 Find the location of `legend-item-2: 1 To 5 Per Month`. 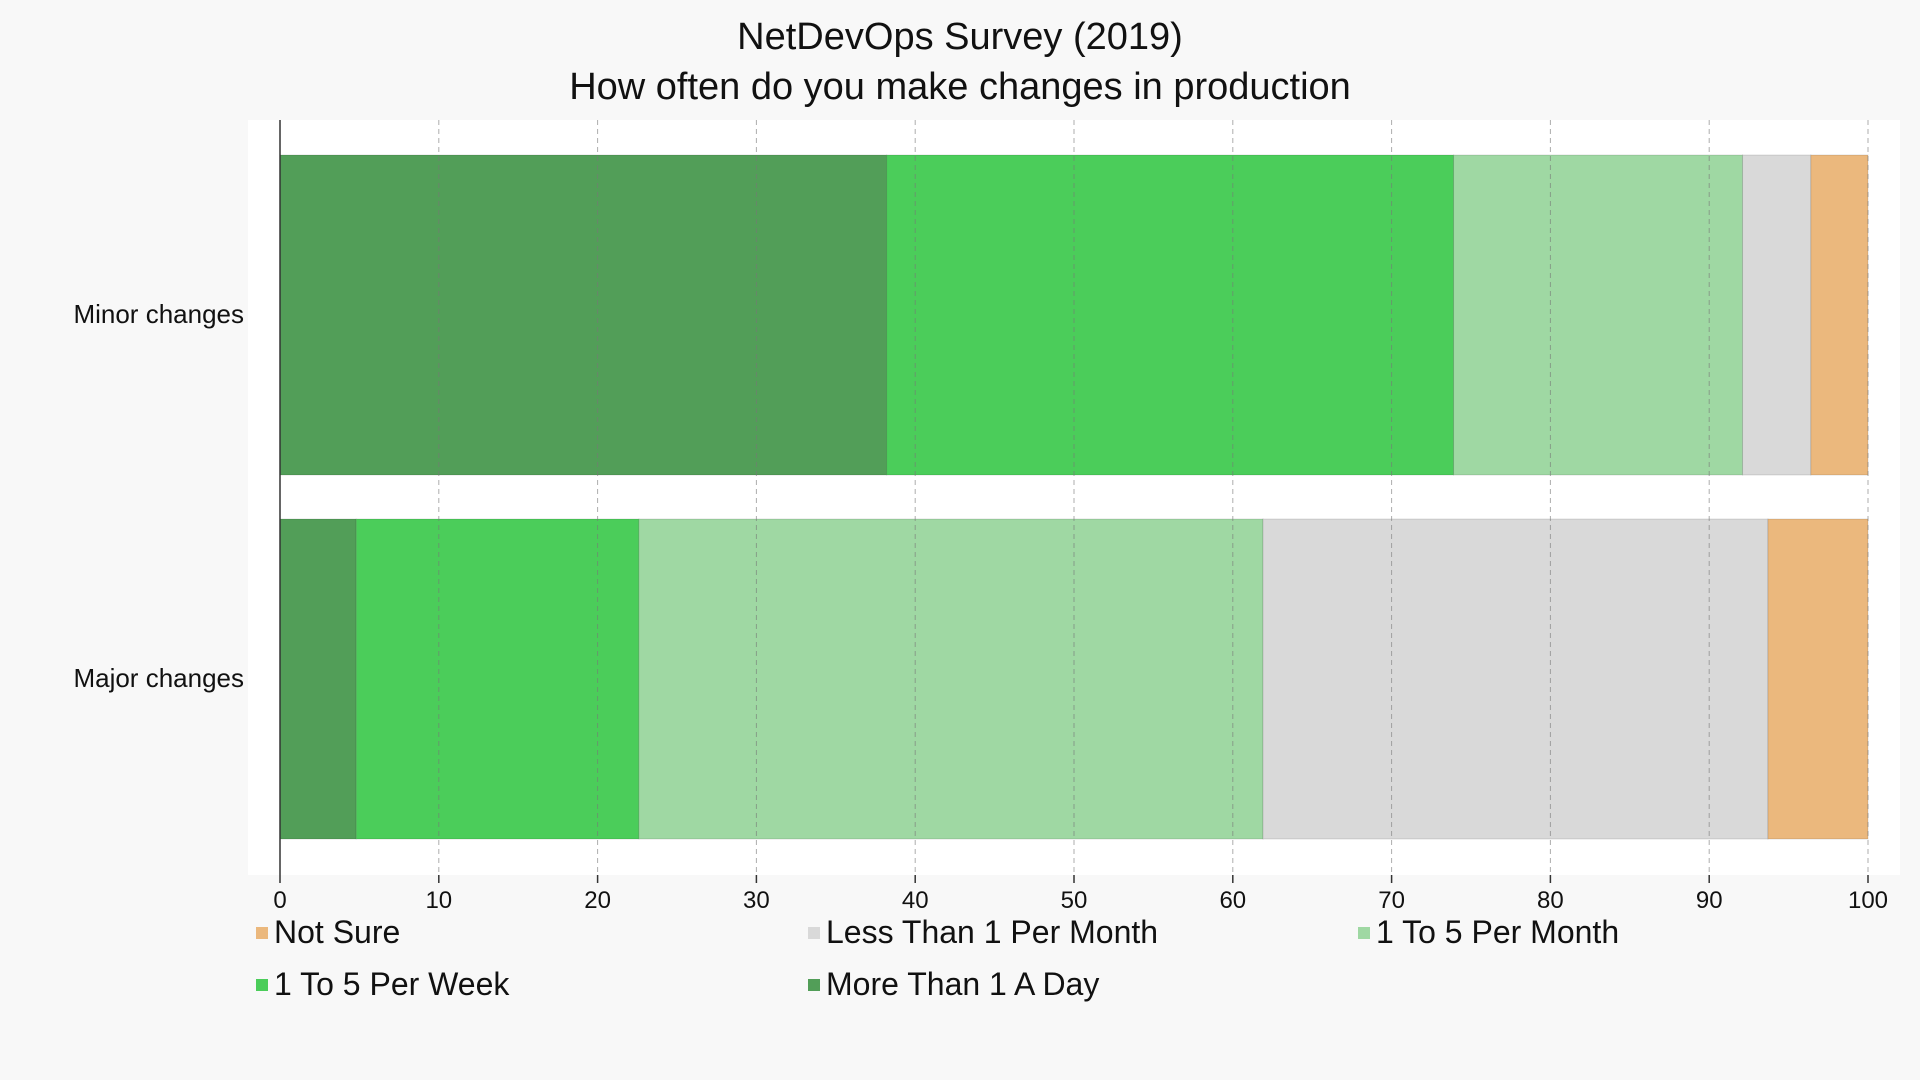

legend-item-2: 1 To 5 Per Month is located at coordinates (1488, 932).